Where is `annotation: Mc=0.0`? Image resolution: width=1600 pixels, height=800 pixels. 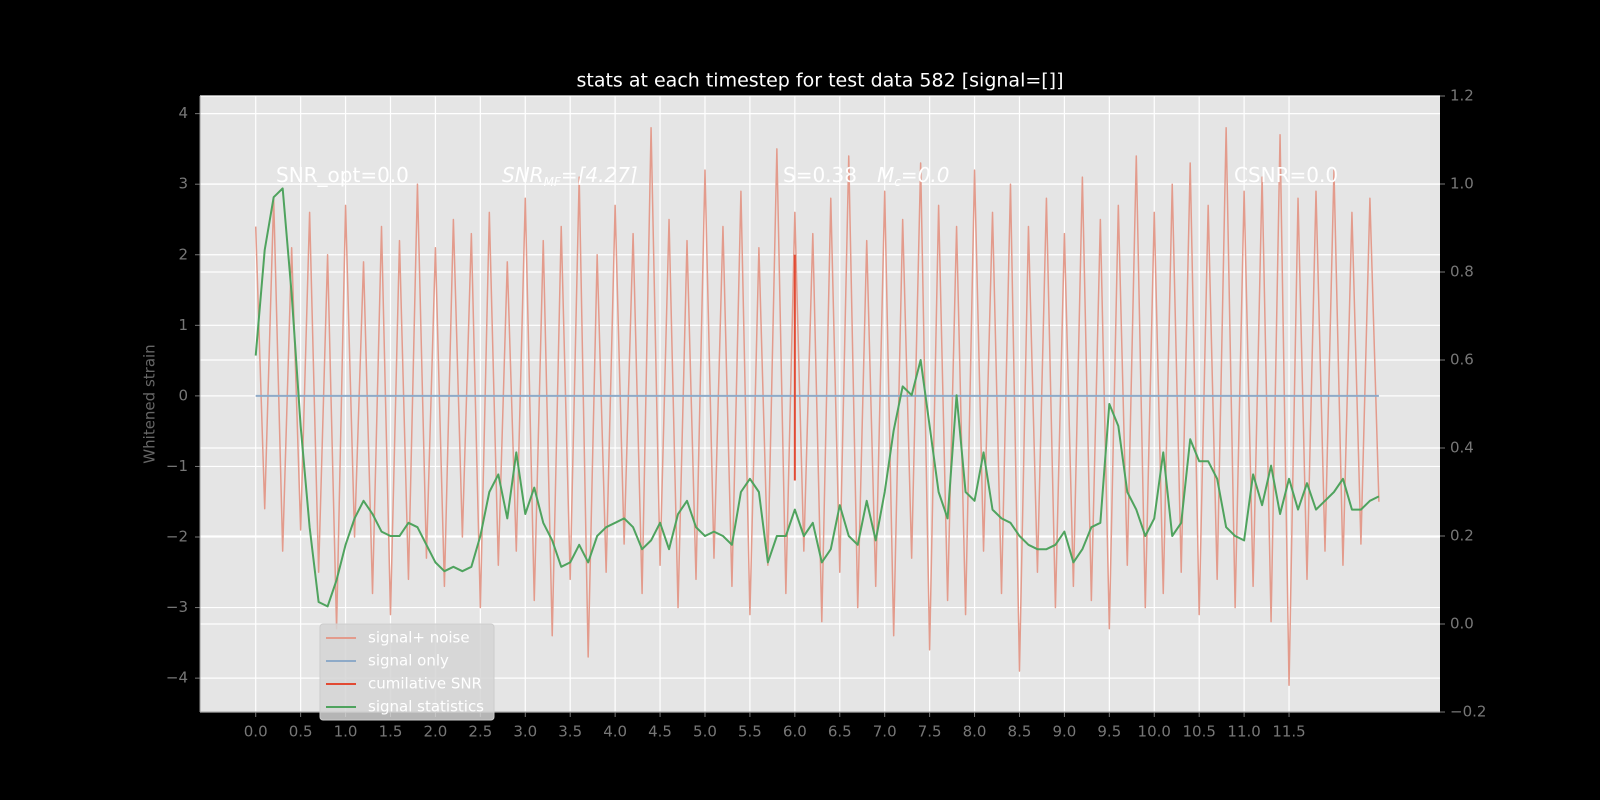
annotation: Mc=0.0 is located at coordinates (913, 176).